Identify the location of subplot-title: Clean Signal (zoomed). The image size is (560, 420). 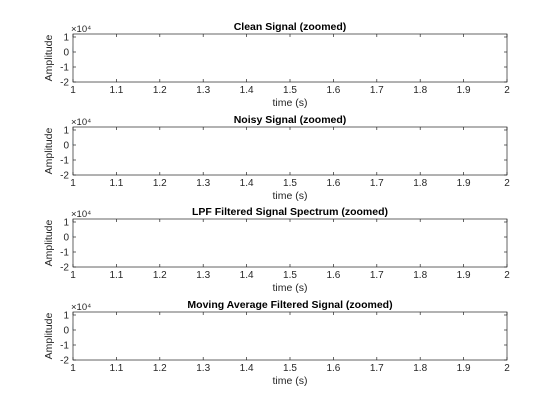
(290, 27).